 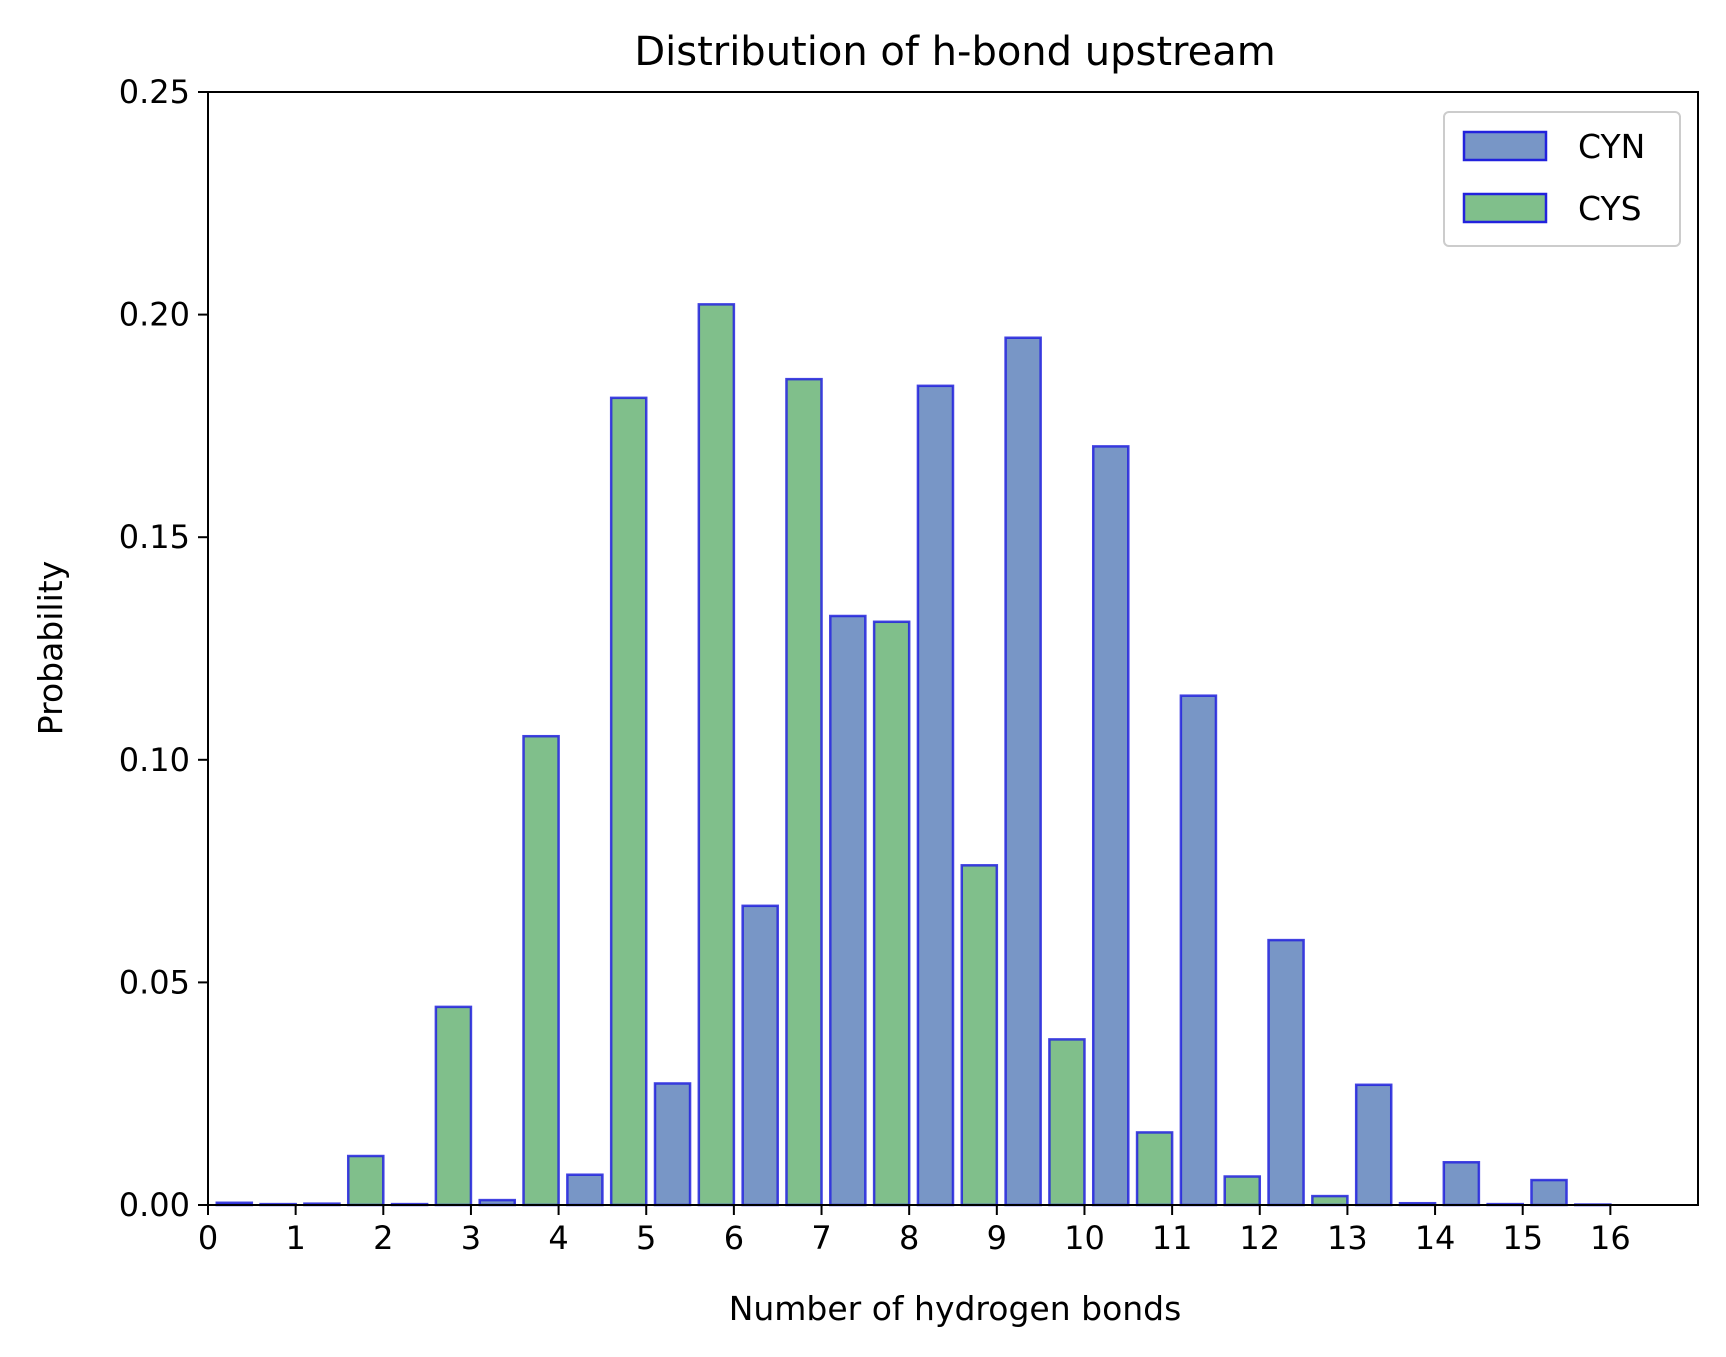 What do you see at coordinates (821, 1238) in the screenshot?
I see `x-tick-label: 7` at bounding box center [821, 1238].